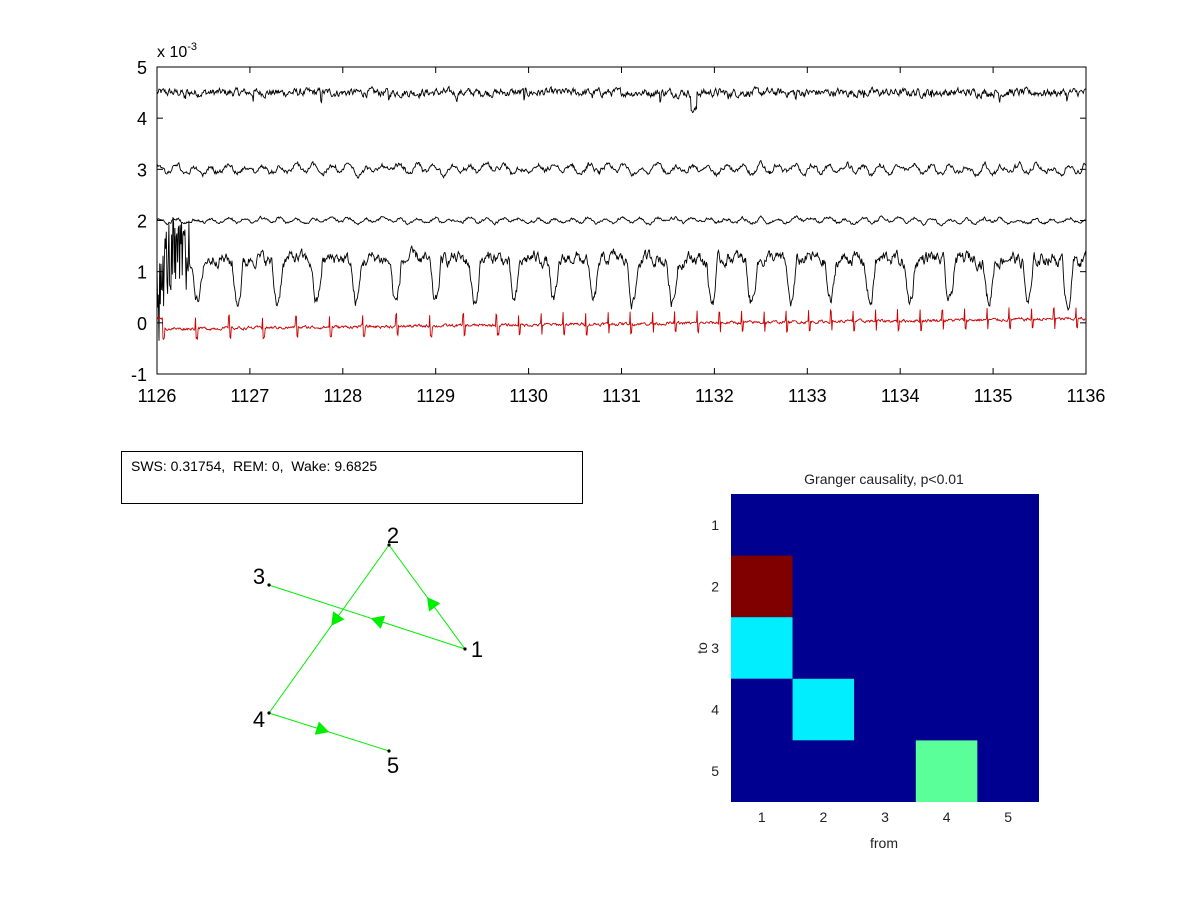  Describe the element at coordinates (715, 648) in the screenshot. I see `heatmap-y-tick: 3` at that location.